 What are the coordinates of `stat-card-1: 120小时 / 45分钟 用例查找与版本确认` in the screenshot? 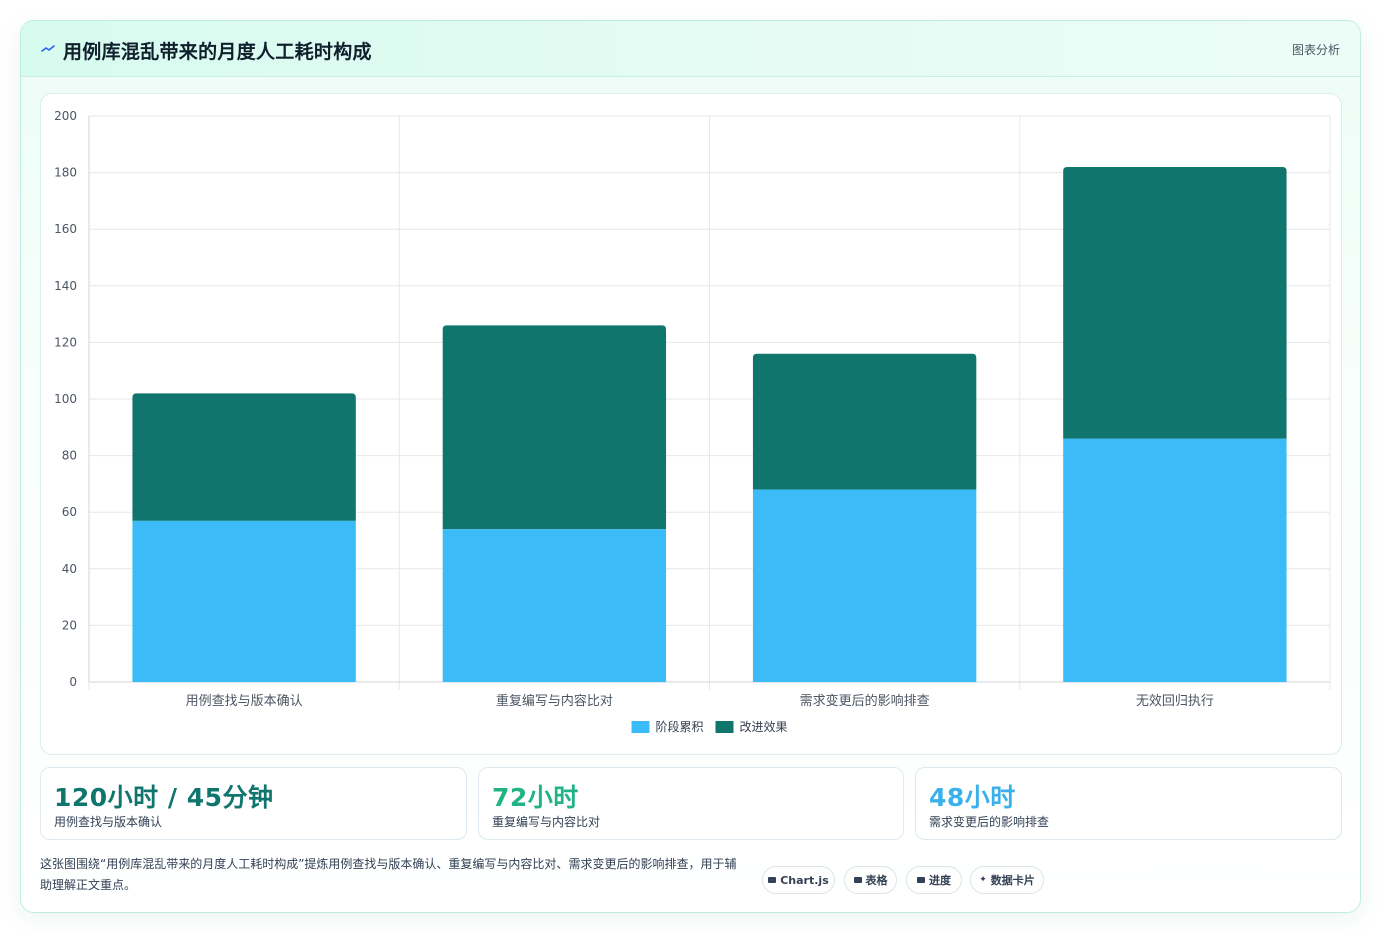 It's located at (253, 803).